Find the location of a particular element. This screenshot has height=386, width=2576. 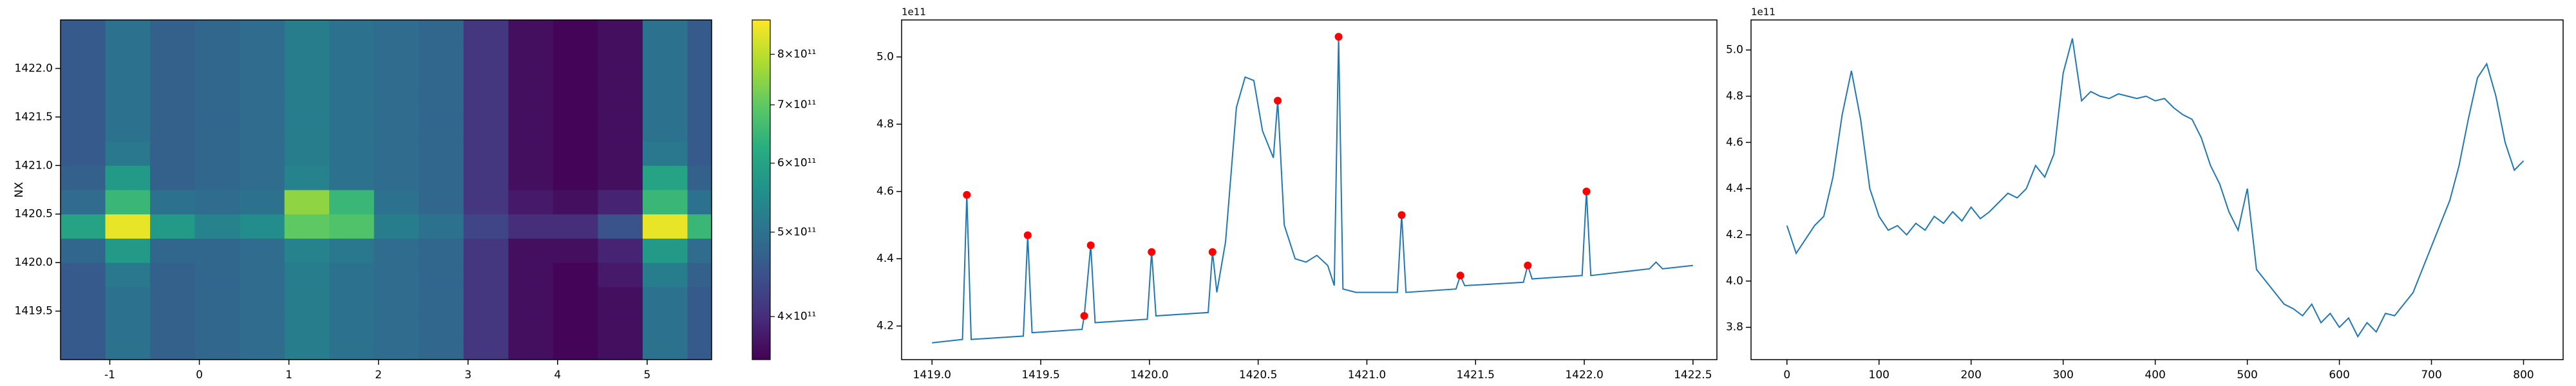

x-tick-label: 100 is located at coordinates (1879, 375).